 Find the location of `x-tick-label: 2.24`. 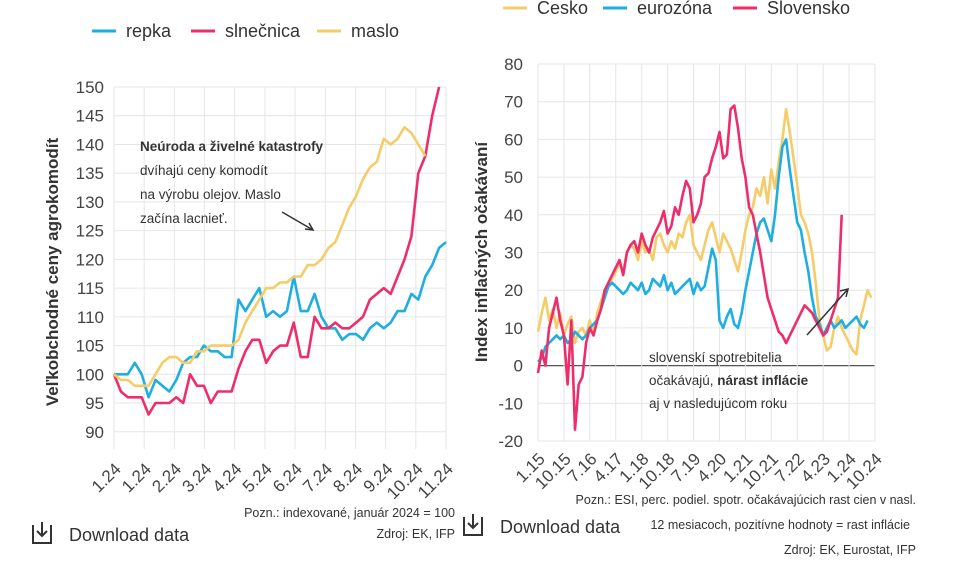

x-tick-label: 2.24 is located at coordinates (166, 477).